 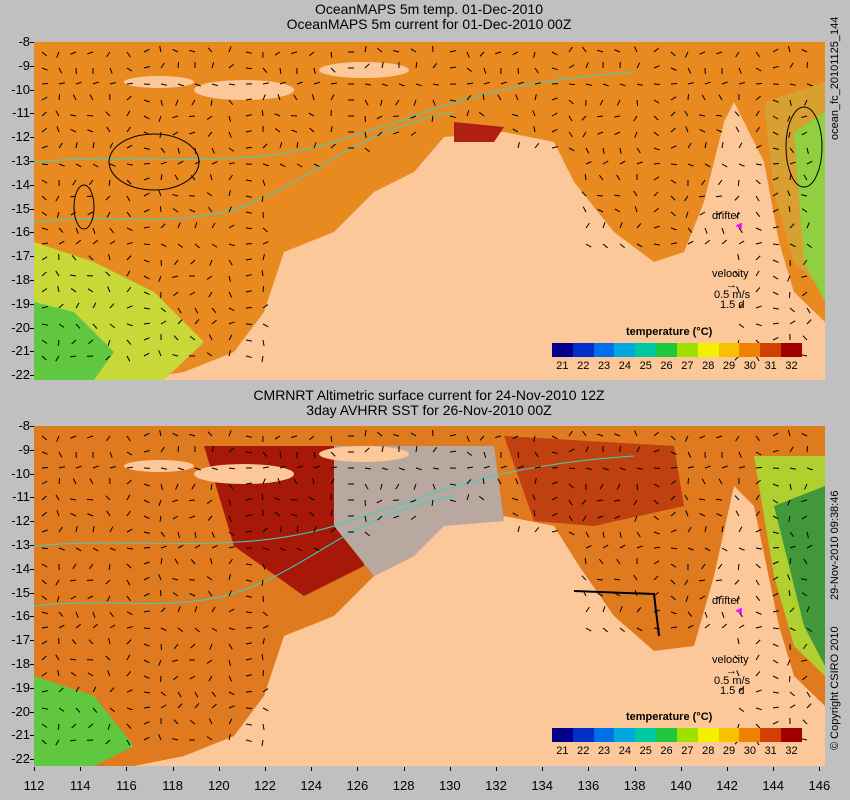 I want to click on longitude-label: 118, so click(x=172, y=785).